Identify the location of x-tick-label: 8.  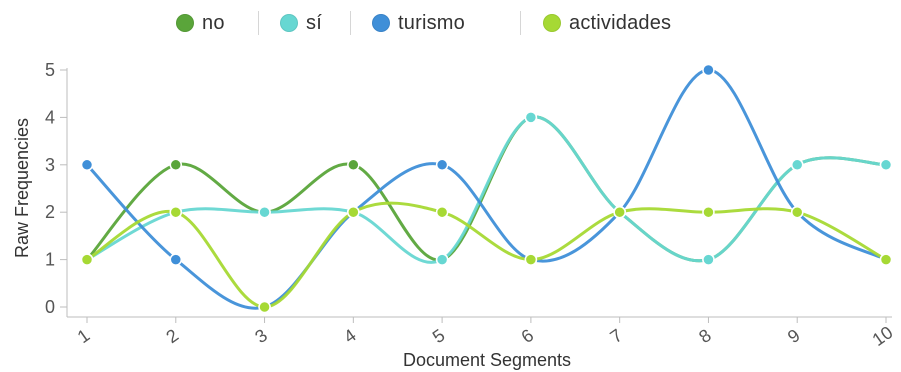
(705, 336).